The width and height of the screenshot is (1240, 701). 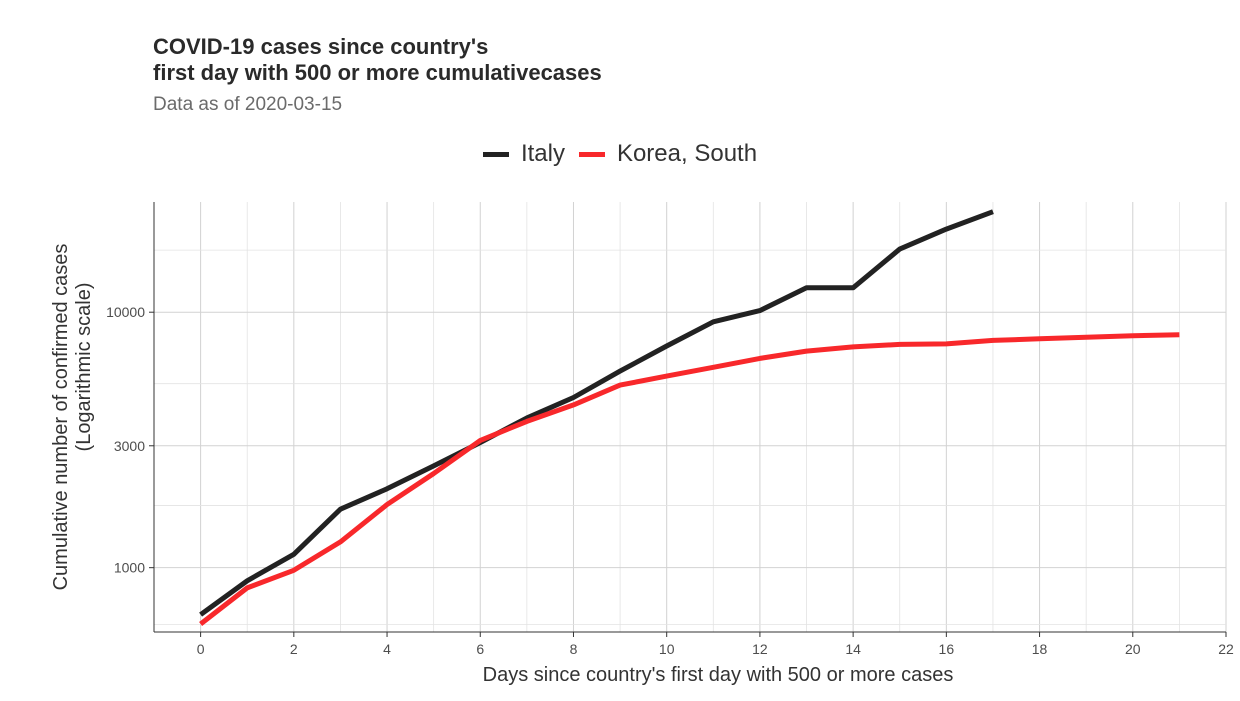 I want to click on x-tick-label: 4, so click(x=387, y=649).